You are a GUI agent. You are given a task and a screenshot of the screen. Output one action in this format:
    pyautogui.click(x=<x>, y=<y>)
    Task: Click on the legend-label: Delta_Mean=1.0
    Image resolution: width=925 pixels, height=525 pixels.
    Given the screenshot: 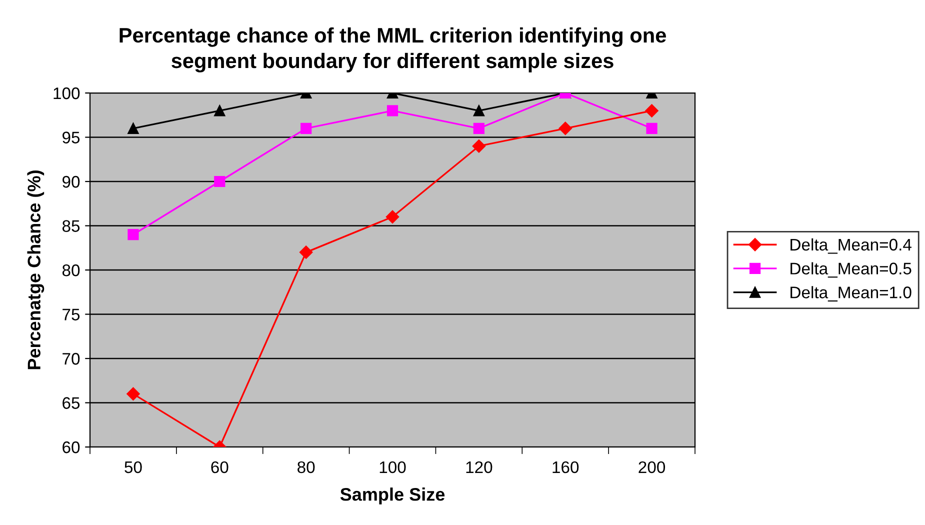 What is the action you would take?
    pyautogui.click(x=851, y=294)
    